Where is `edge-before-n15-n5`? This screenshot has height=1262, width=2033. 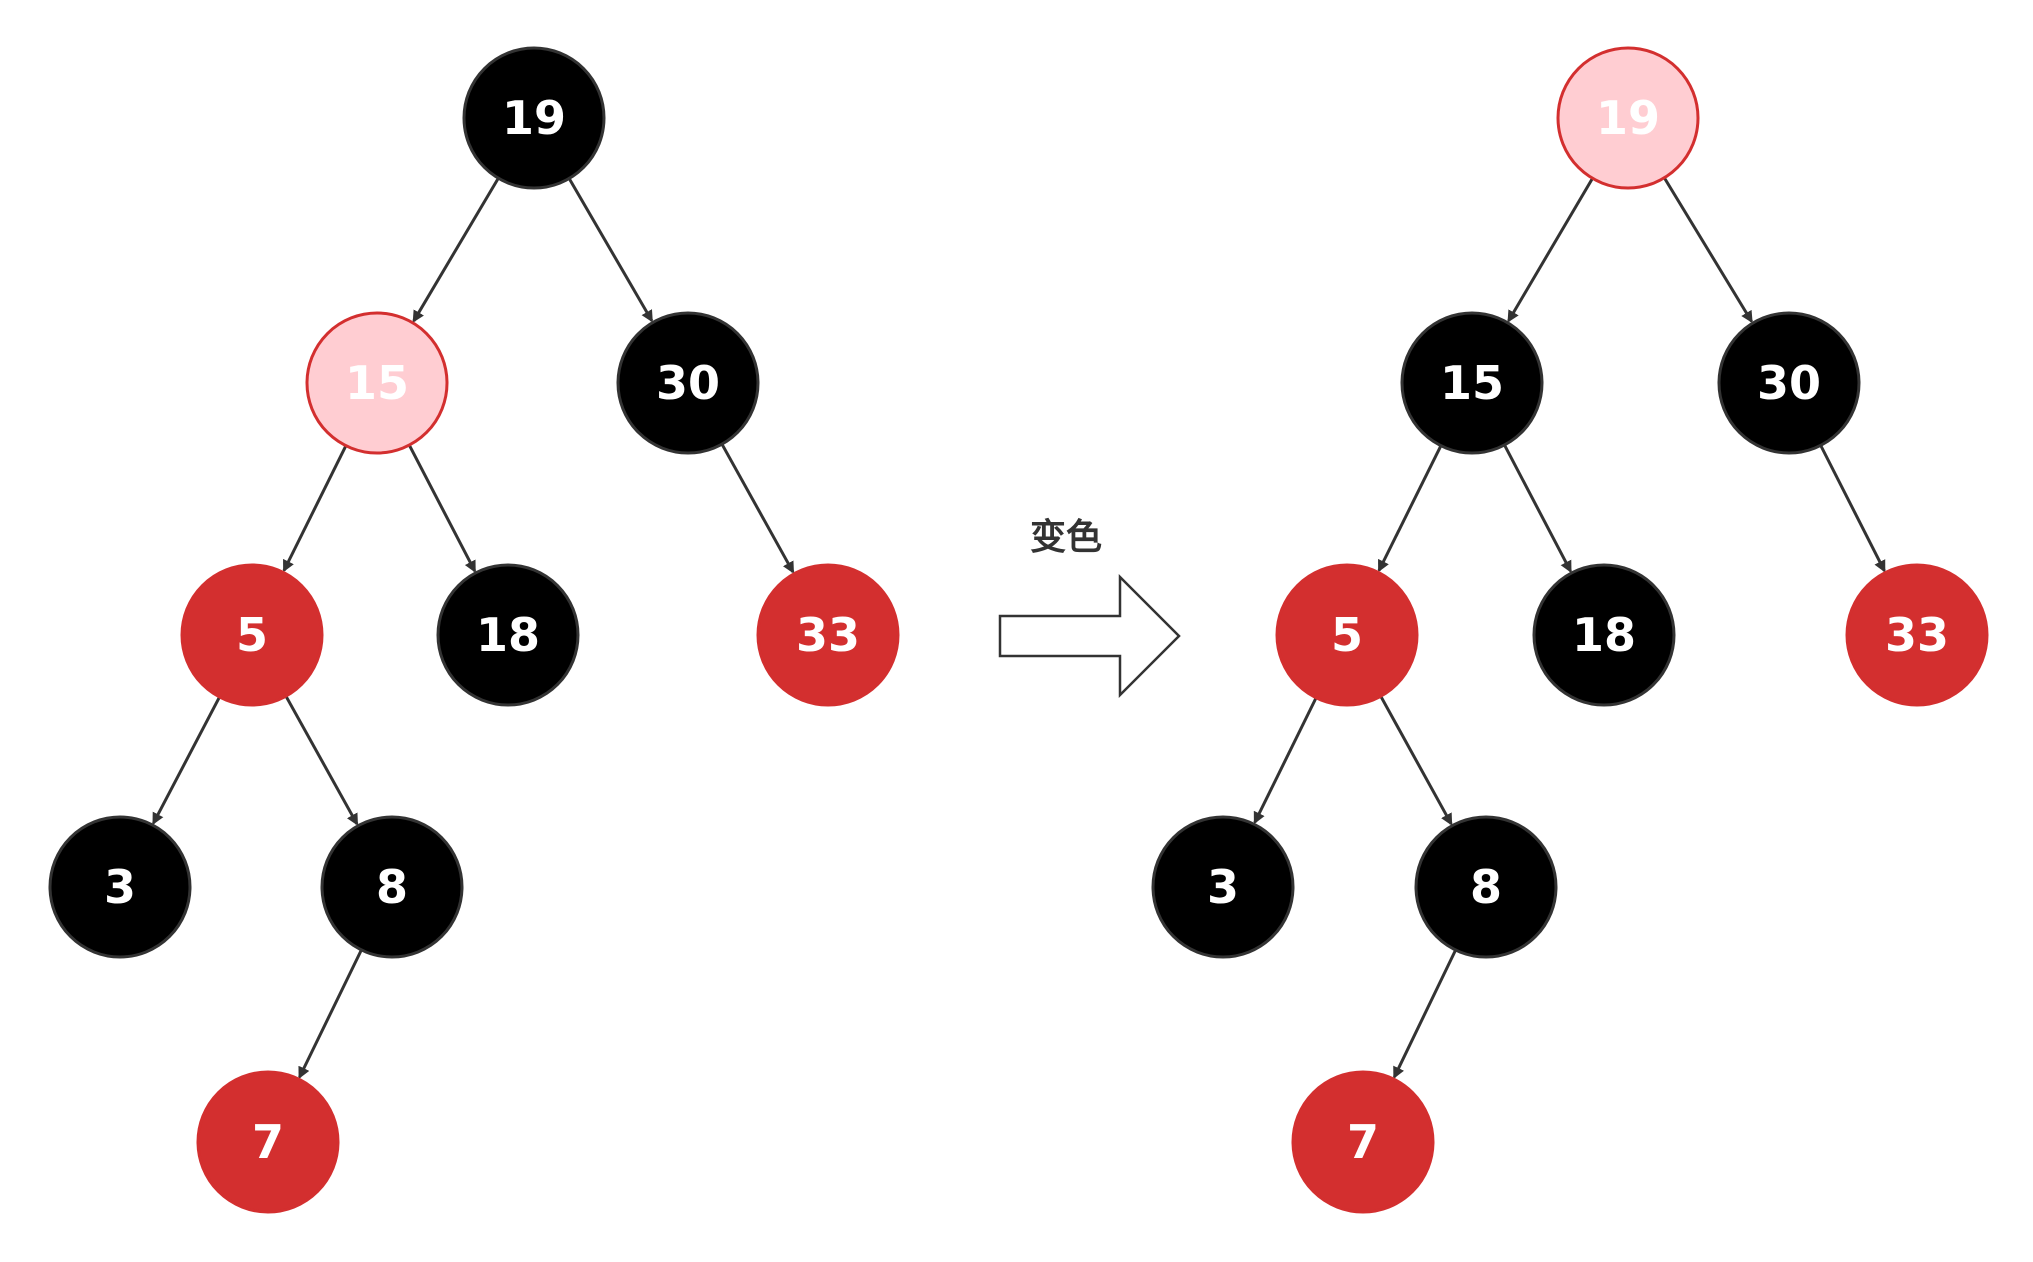 edge-before-n15-n5 is located at coordinates (315, 508).